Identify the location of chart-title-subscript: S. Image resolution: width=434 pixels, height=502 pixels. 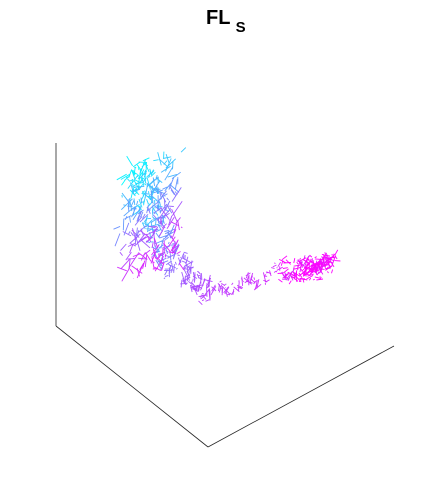
(241, 27).